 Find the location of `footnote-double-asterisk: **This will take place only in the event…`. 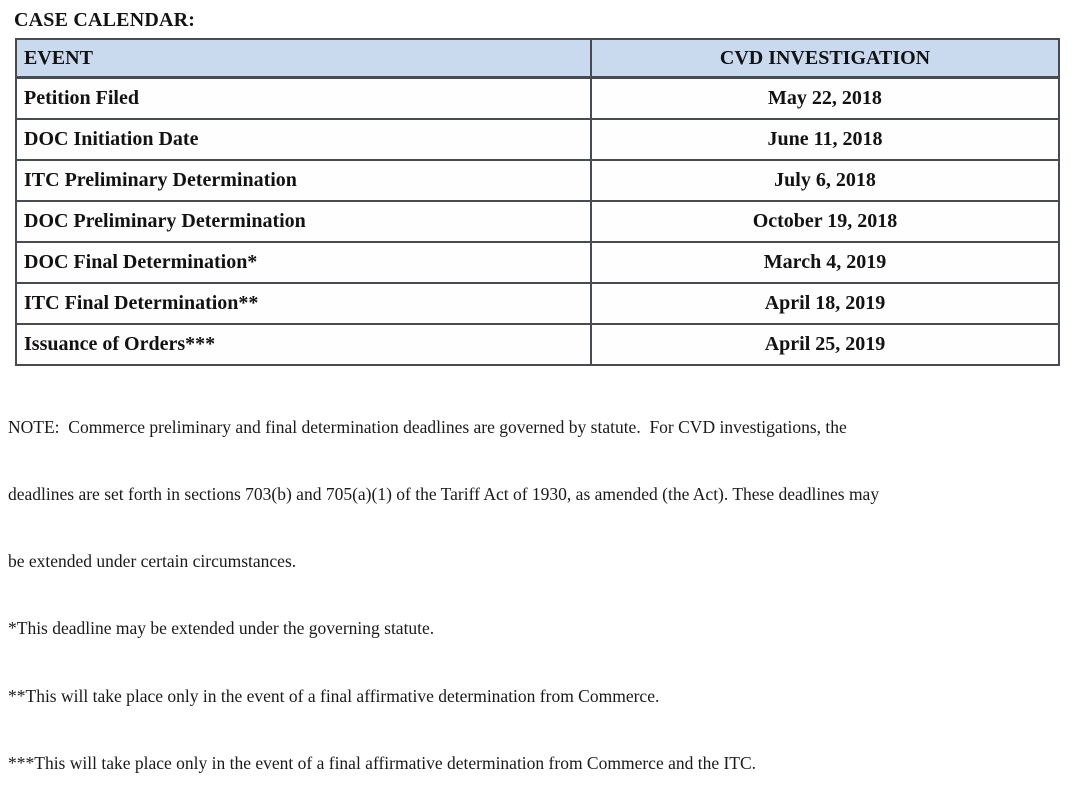

footnote-double-asterisk: **This will take place only in the event… is located at coordinates (334, 695).